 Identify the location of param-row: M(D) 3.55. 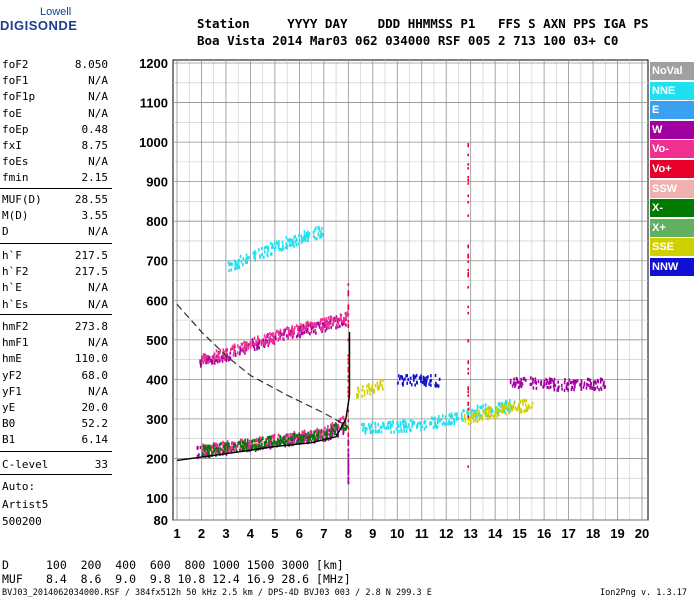
(55, 216).